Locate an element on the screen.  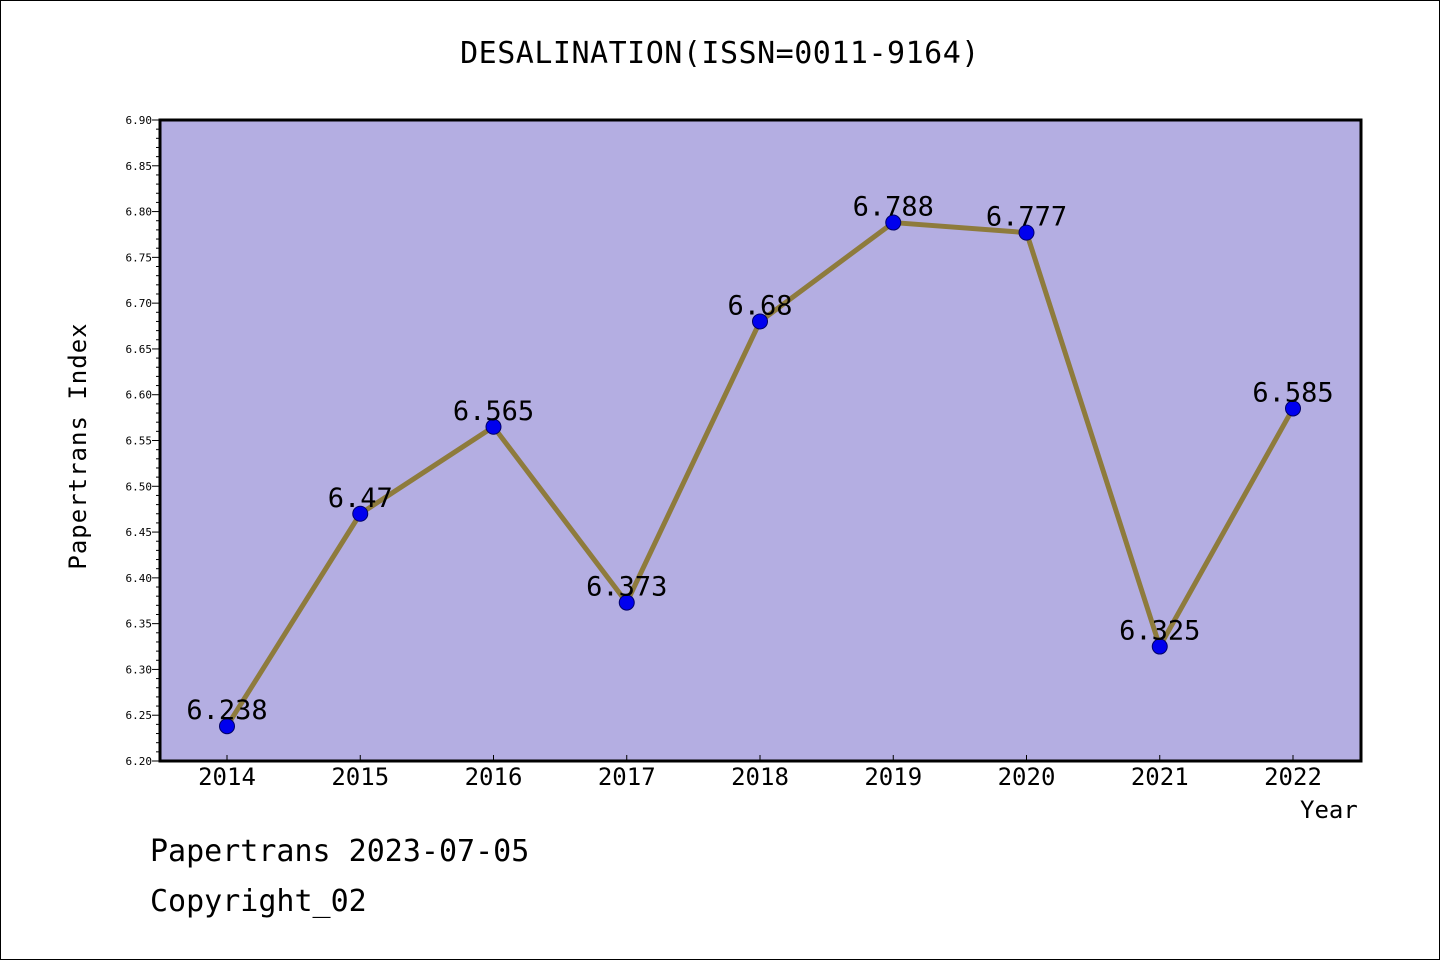
x-tick-label: 2022 is located at coordinates (1293, 777).